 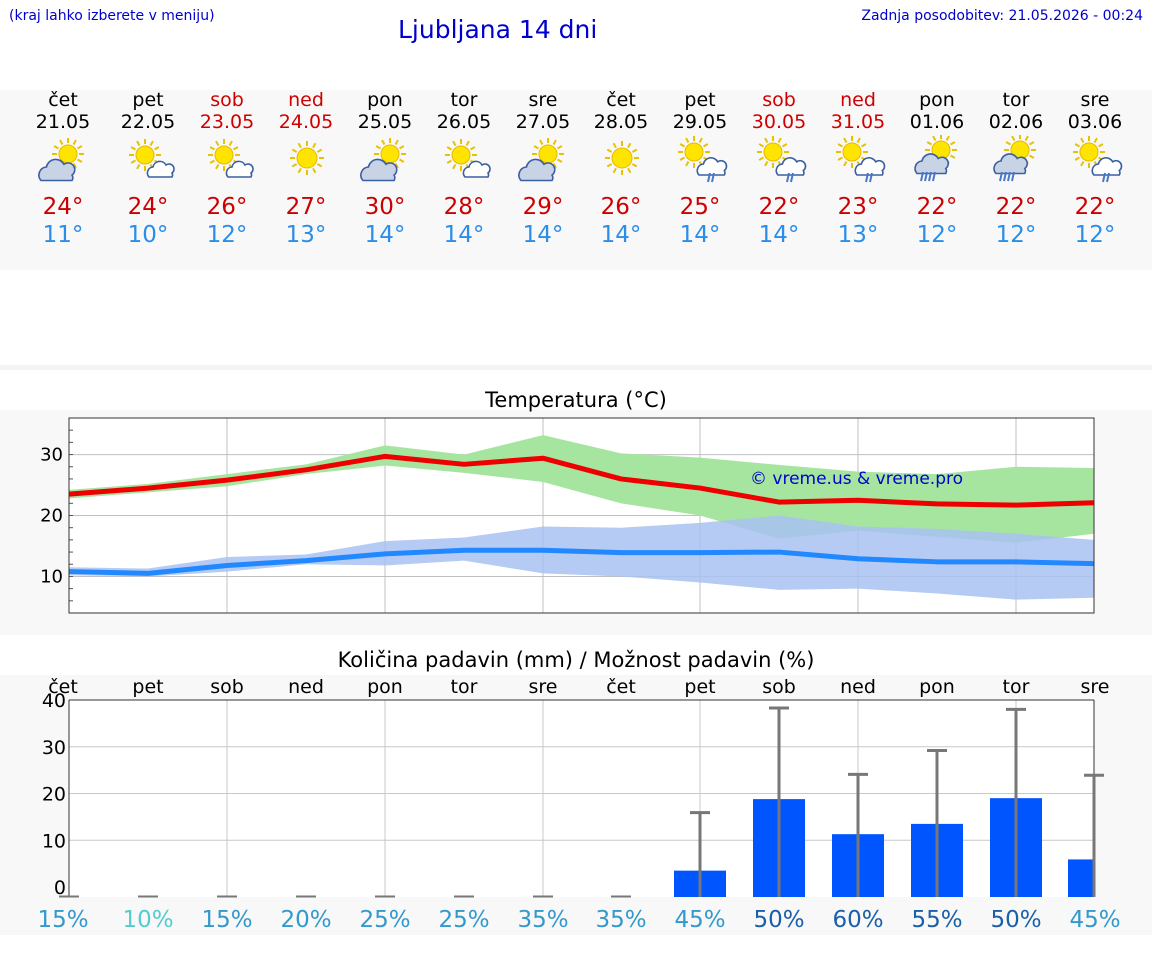 What do you see at coordinates (385, 687) in the screenshot?
I see `category-label: pon` at bounding box center [385, 687].